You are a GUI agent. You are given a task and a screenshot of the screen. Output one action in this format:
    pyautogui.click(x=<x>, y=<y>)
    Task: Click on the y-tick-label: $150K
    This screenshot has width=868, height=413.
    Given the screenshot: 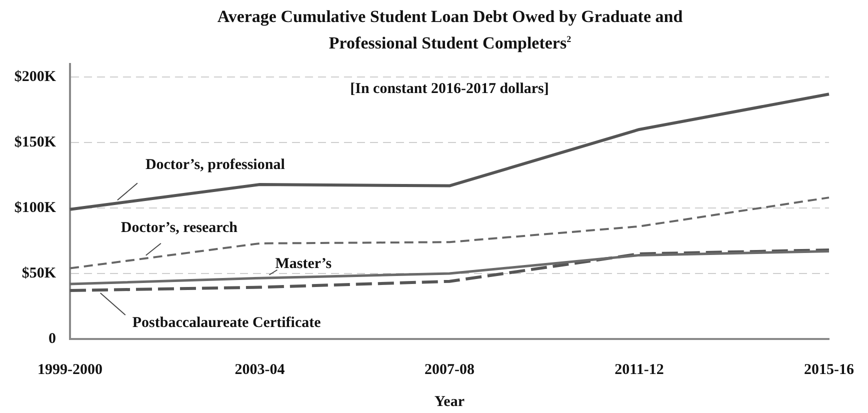 What is the action you would take?
    pyautogui.click(x=35, y=142)
    